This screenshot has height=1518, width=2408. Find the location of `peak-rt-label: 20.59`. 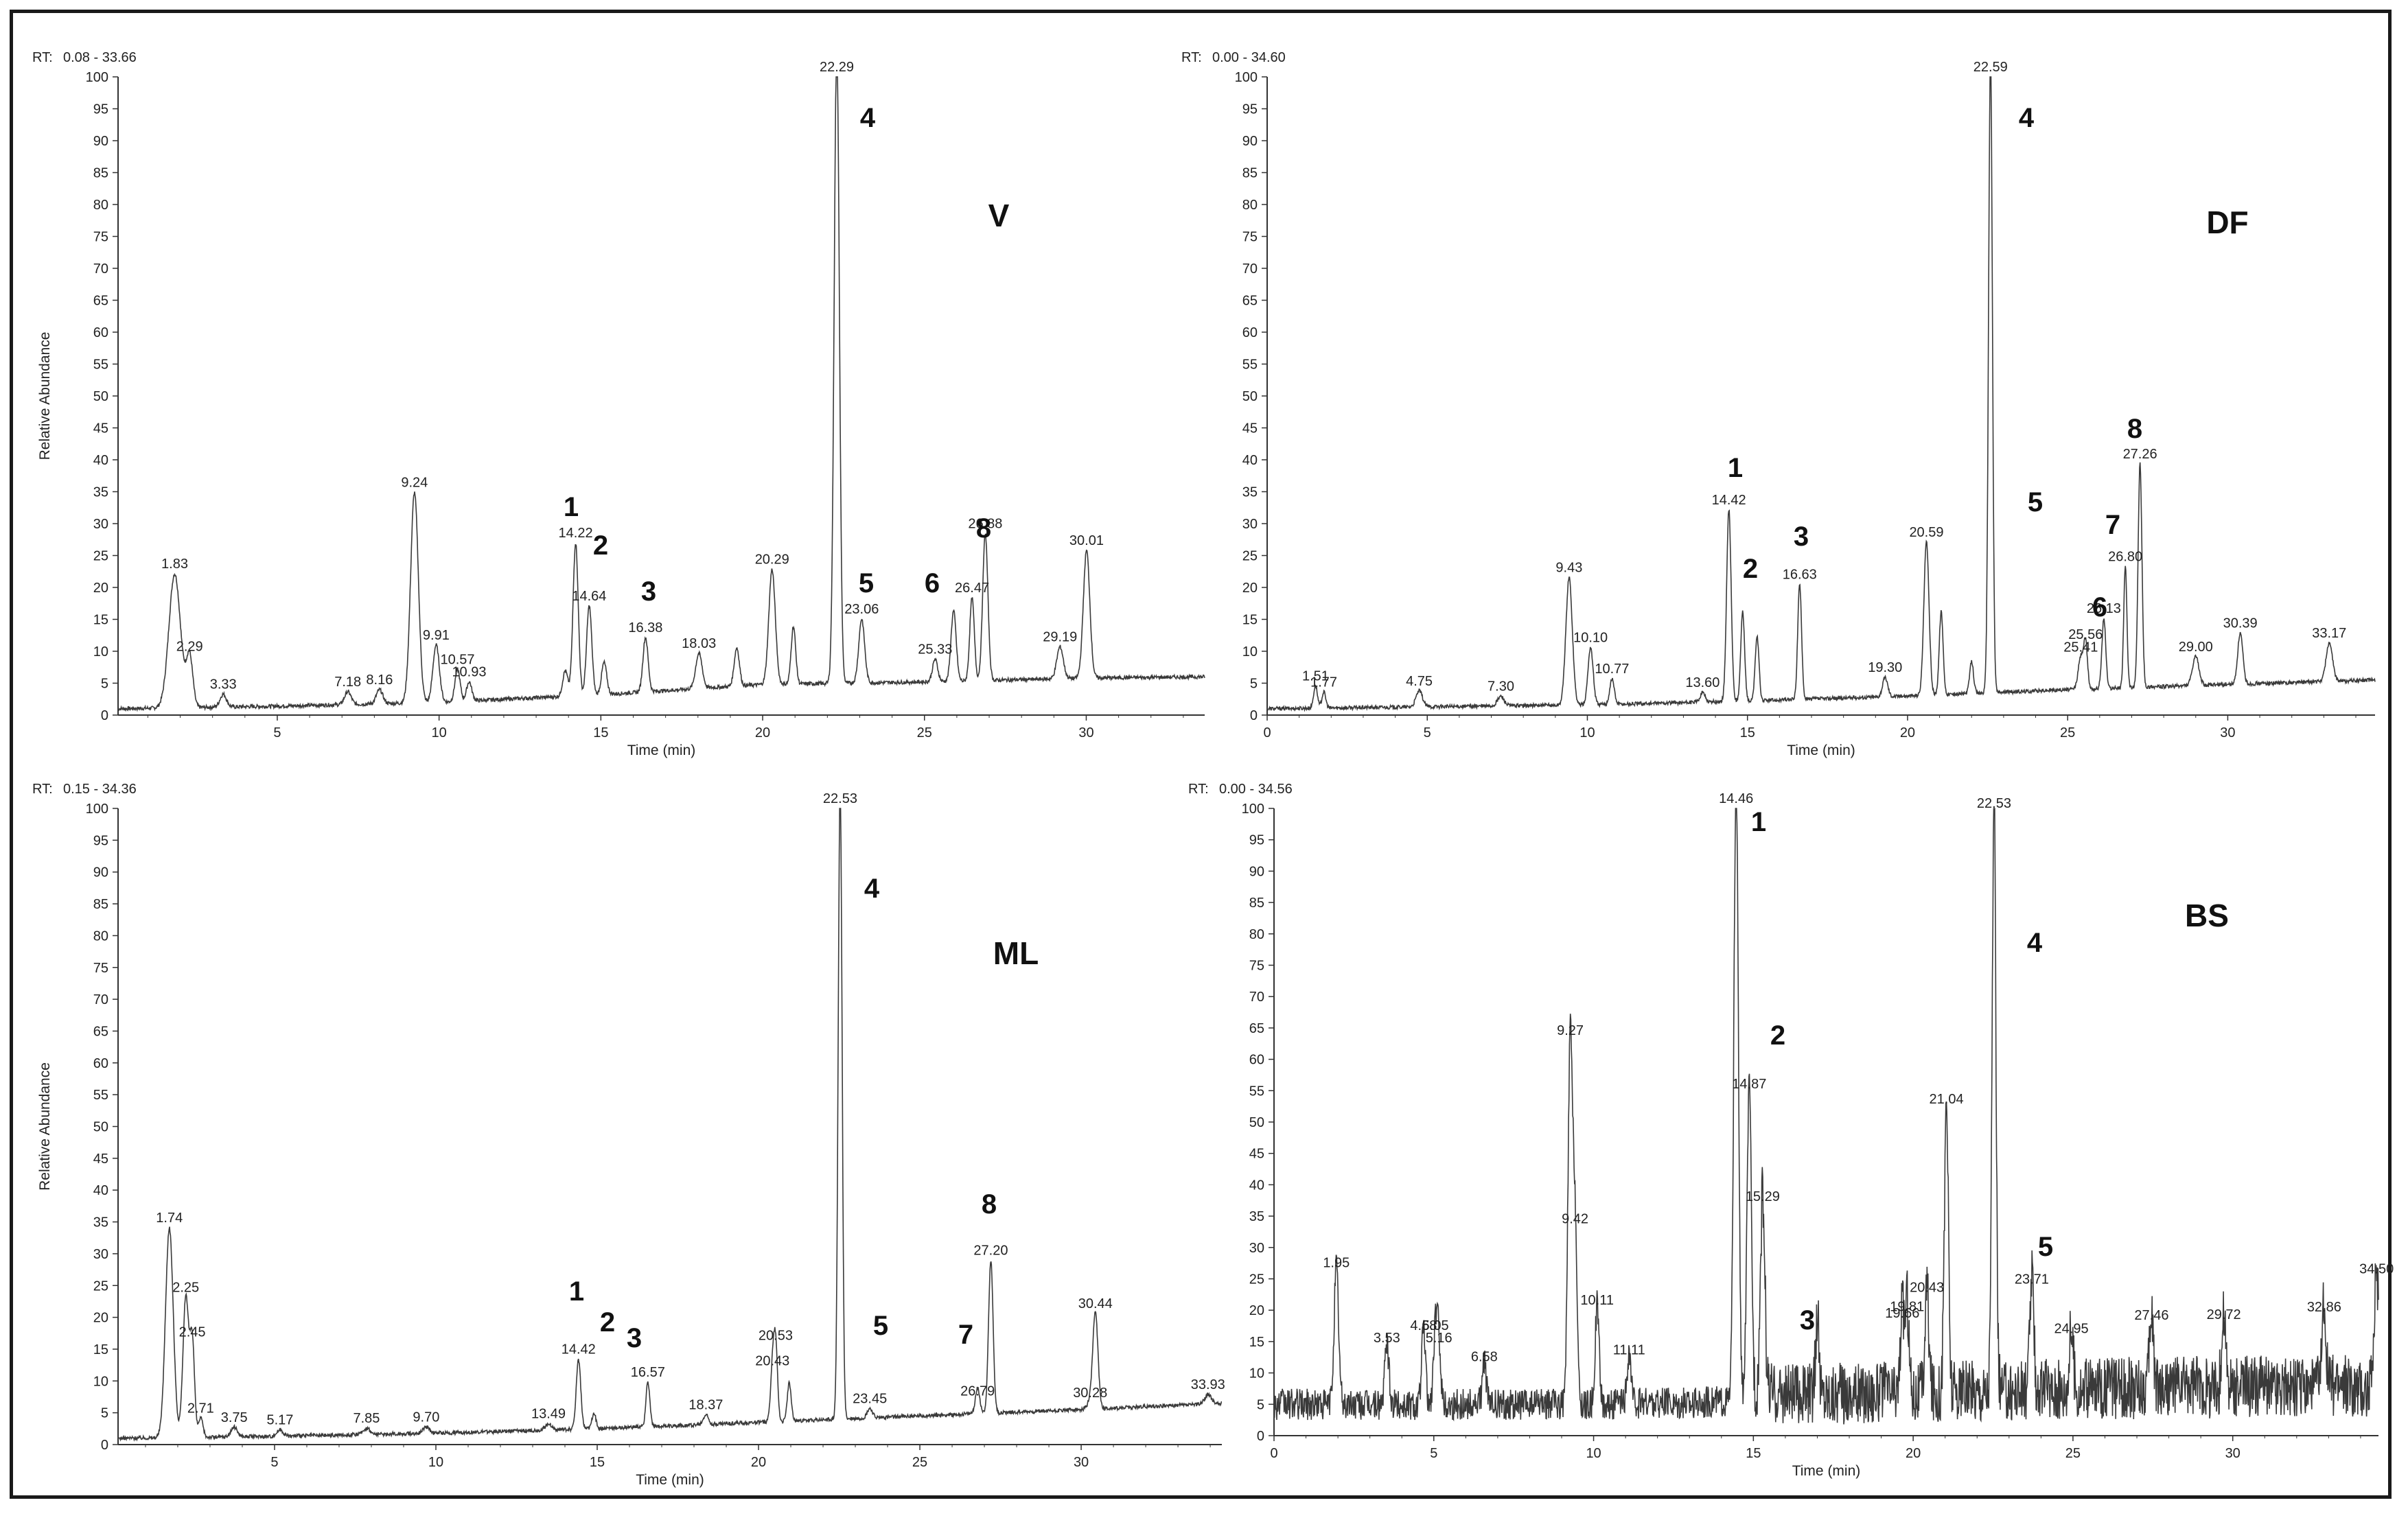

peak-rt-label: 20.59 is located at coordinates (1926, 532).